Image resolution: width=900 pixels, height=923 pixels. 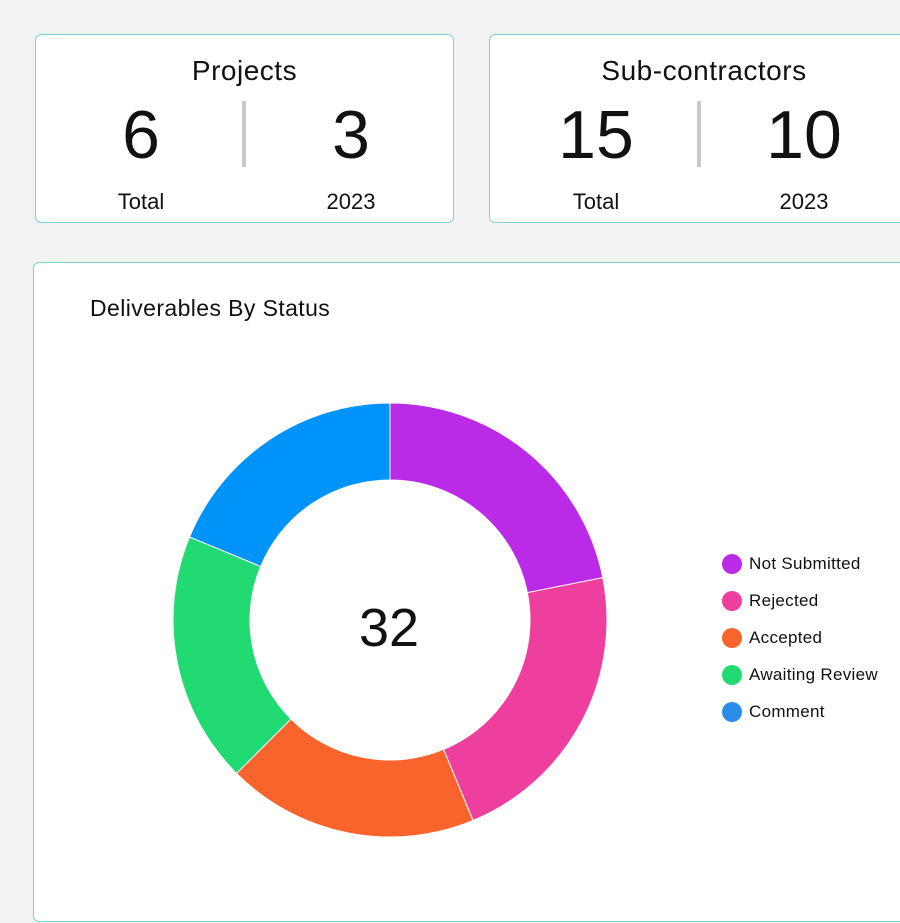 What do you see at coordinates (496, 498) in the screenshot?
I see `donut-slice-not-submitted` at bounding box center [496, 498].